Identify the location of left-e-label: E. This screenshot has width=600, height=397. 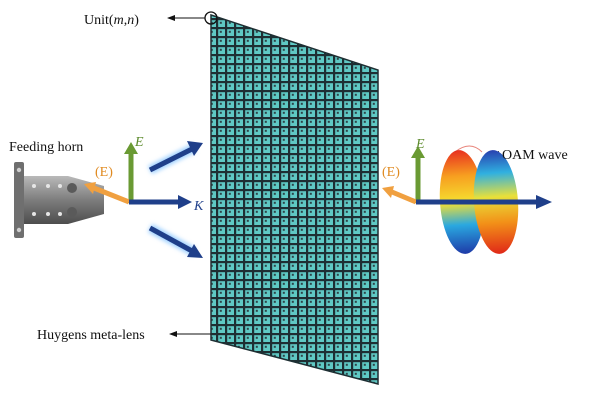
(139, 142).